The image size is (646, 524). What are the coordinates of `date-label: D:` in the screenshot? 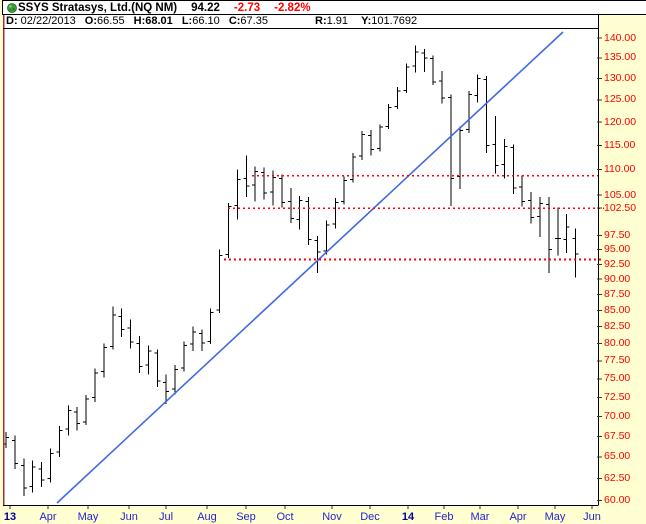 It's located at (12, 21).